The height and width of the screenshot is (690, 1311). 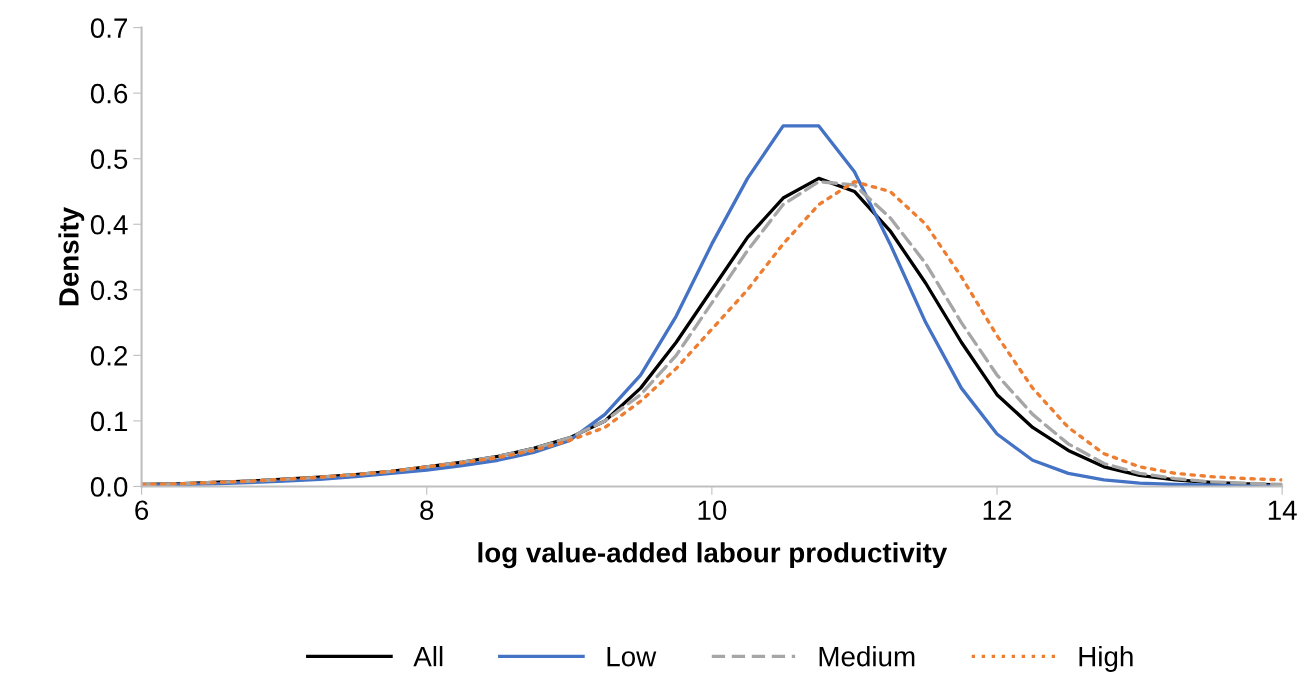 What do you see at coordinates (712, 510) in the screenshot?
I see `x-tick-label: 10` at bounding box center [712, 510].